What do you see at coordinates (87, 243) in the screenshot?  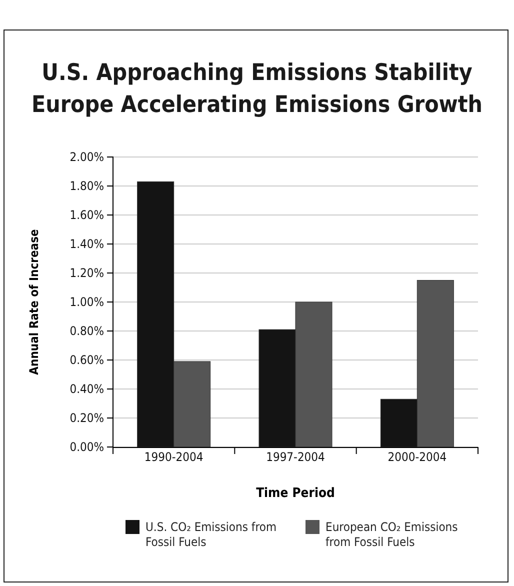 I see `y-tick-label: 1.40%` at bounding box center [87, 243].